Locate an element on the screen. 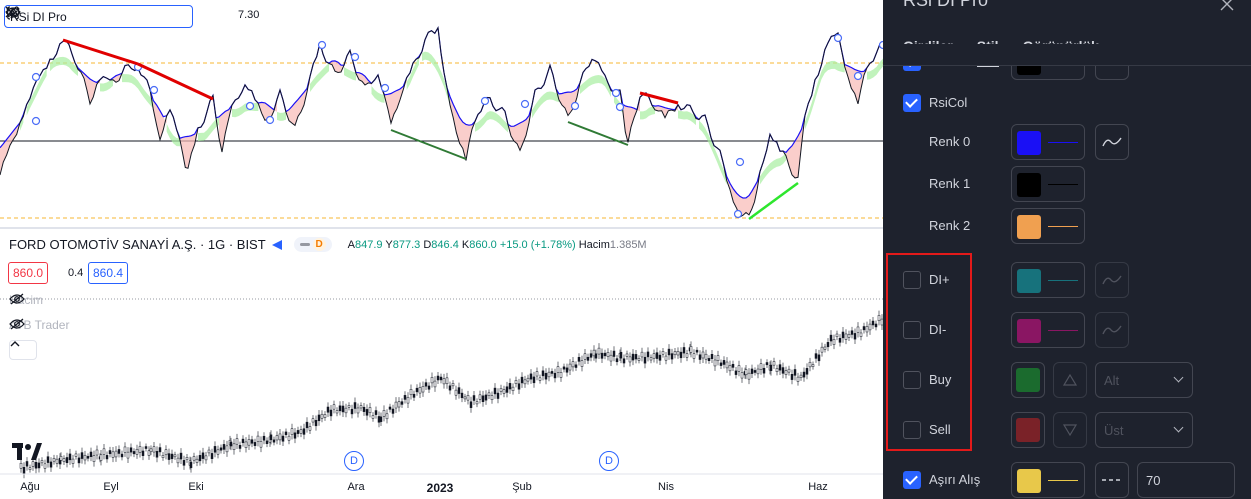  buy-swatch is located at coordinates (1028, 380).